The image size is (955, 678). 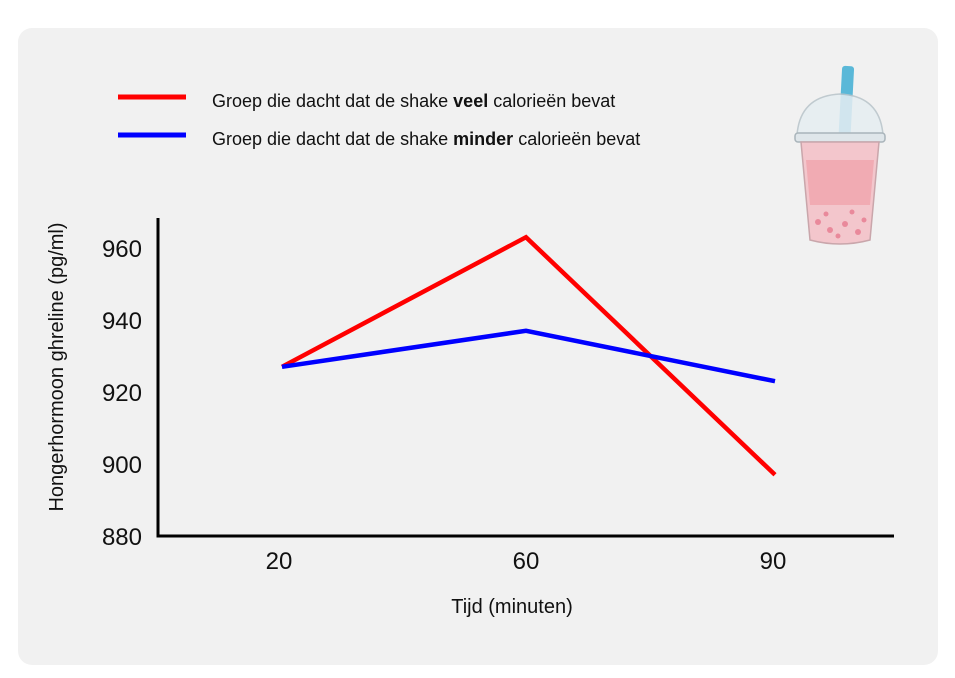 I want to click on x-tick-labels: 20 60 90, so click(x=526, y=561).